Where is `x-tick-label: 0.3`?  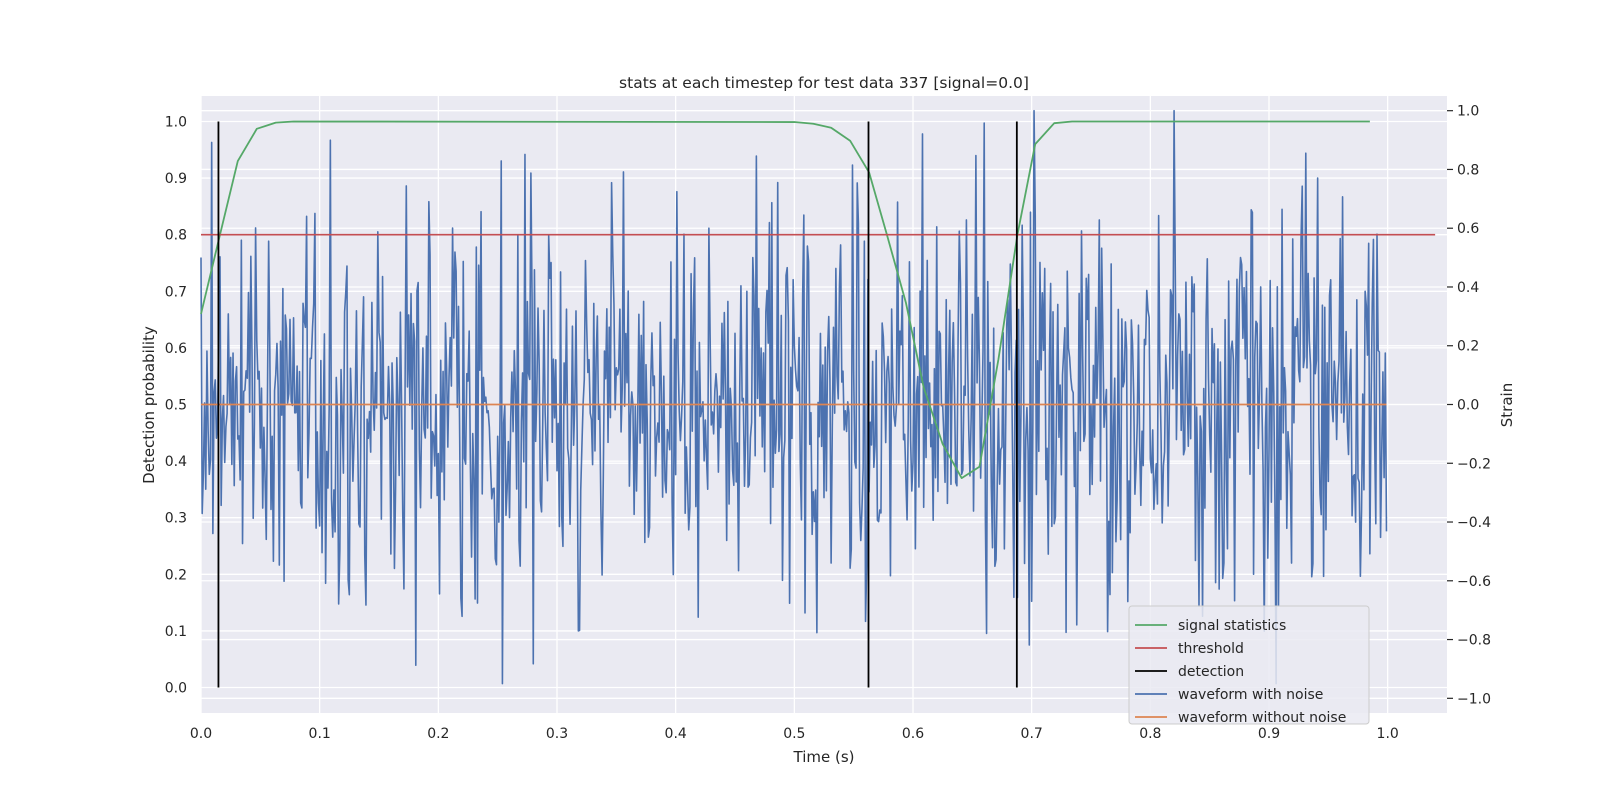
x-tick-label: 0.3 is located at coordinates (557, 734).